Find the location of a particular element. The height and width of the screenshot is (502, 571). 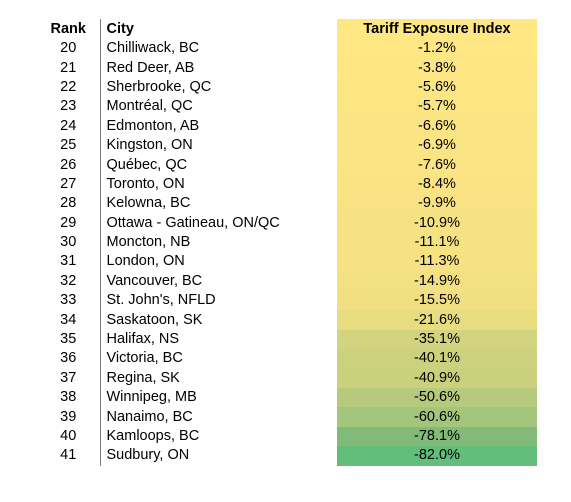

city-column-header: City is located at coordinates (218, 29).